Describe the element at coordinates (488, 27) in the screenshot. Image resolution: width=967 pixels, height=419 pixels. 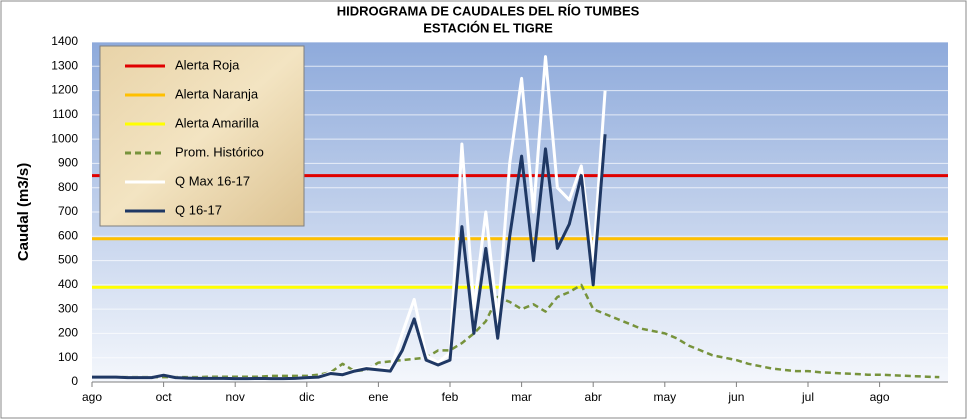
I see `chart-subtitle: ESTACIÓN EL TIGRE` at that location.